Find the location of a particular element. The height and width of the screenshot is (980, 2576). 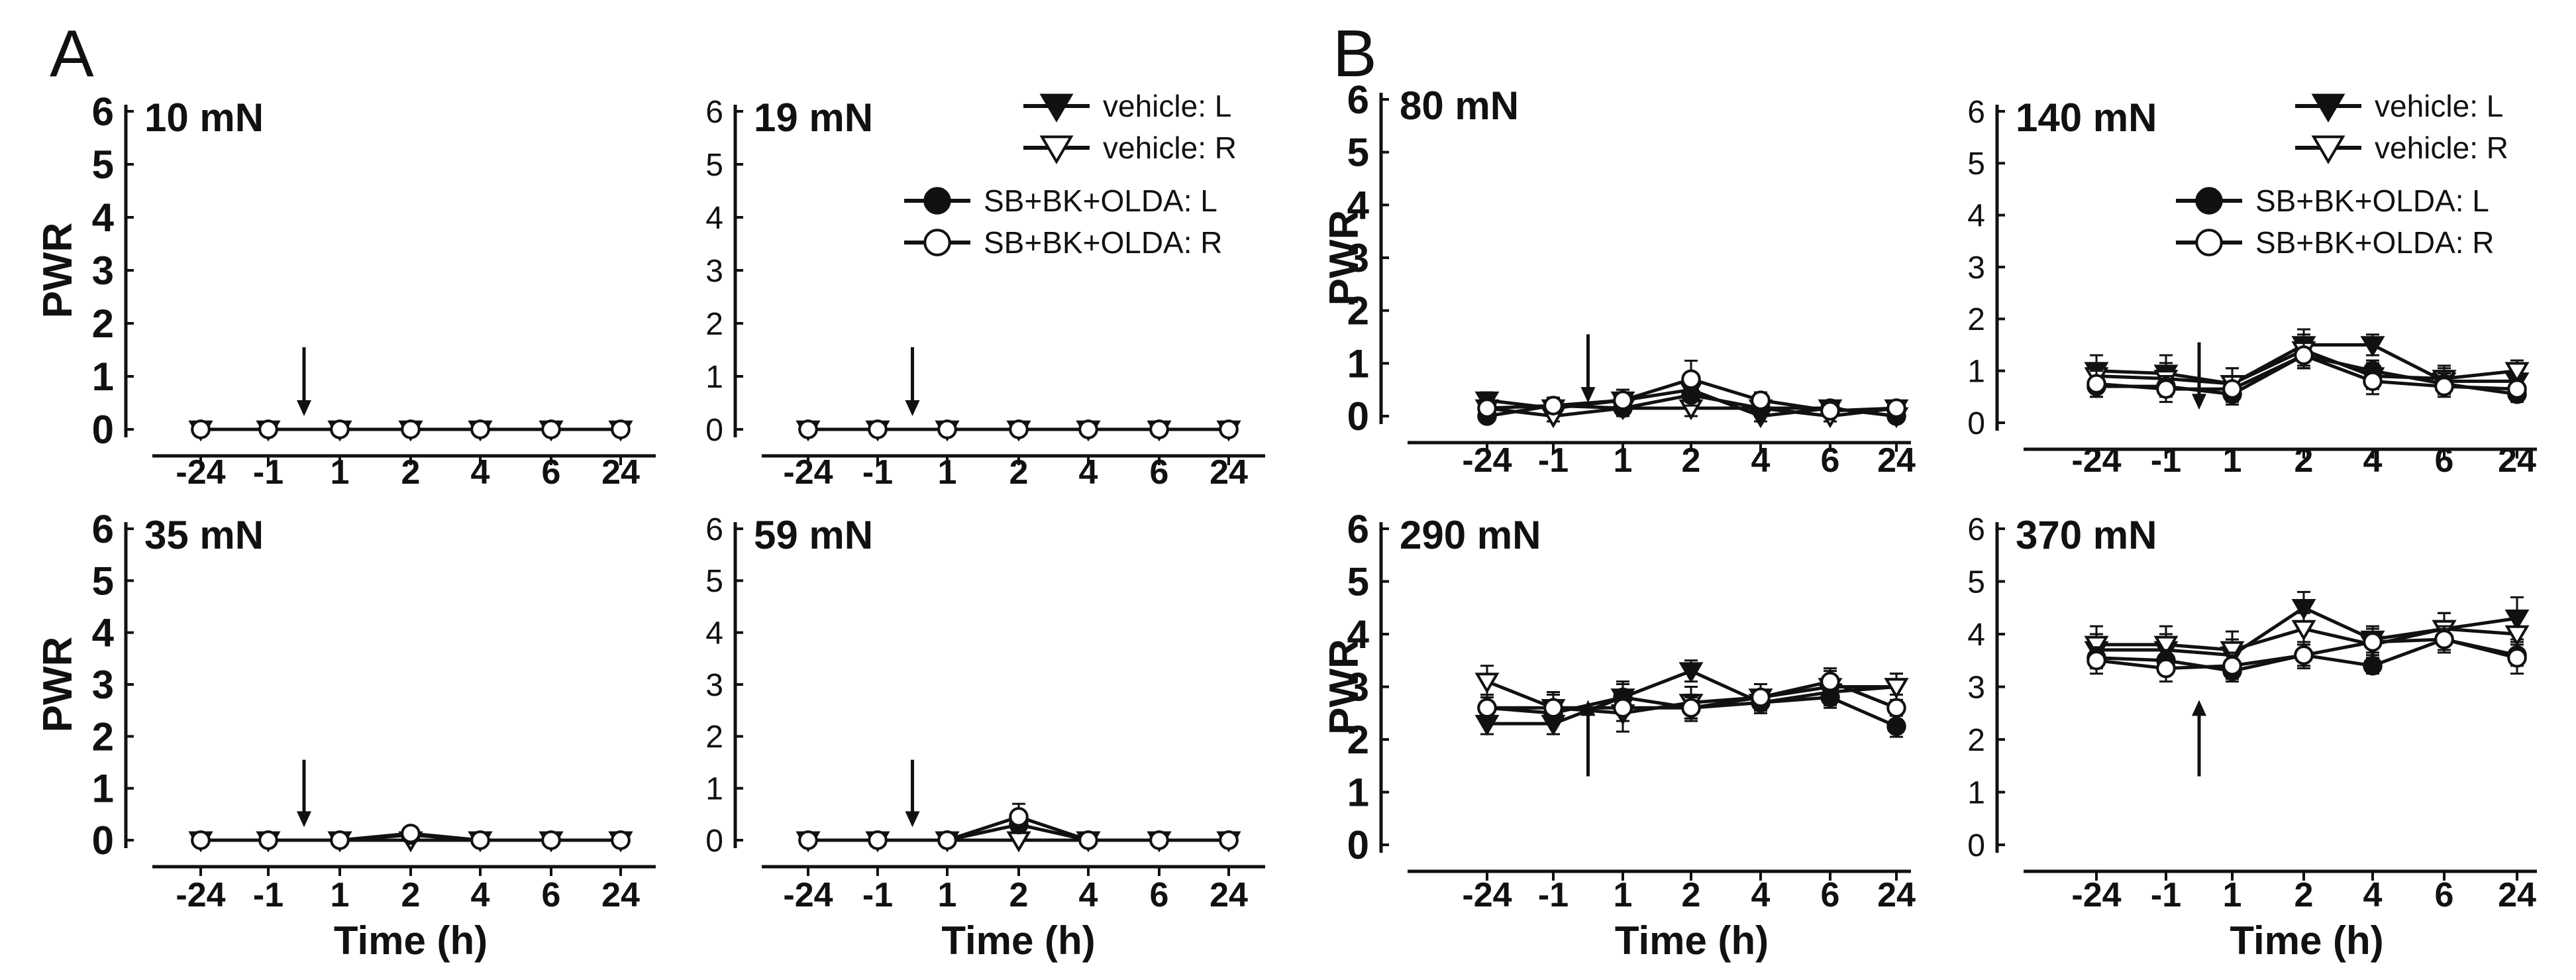

legend-label: SB+BK+OLDA: L is located at coordinates (2372, 201).